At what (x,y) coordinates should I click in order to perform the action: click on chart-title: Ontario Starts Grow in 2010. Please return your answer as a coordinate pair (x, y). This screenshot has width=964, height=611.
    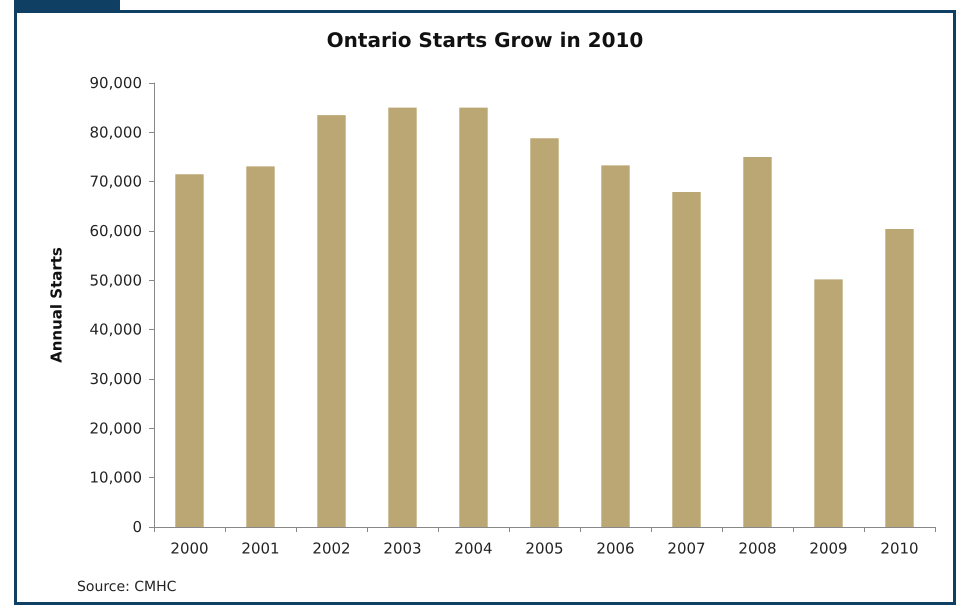
    Looking at the image, I should click on (485, 40).